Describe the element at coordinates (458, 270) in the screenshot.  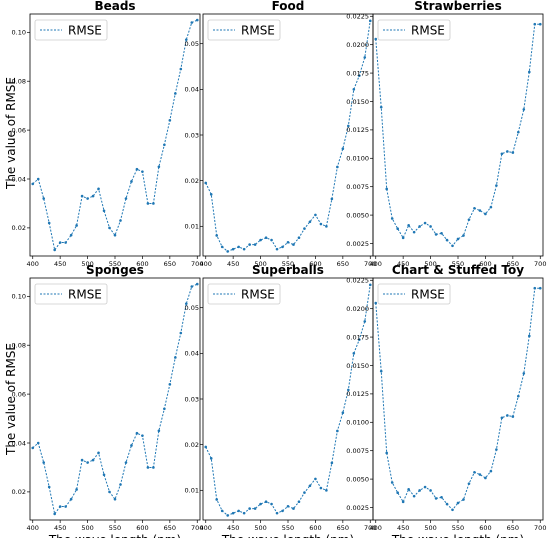
I see `subplot-title: Chart & Stuffed Toy` at that location.